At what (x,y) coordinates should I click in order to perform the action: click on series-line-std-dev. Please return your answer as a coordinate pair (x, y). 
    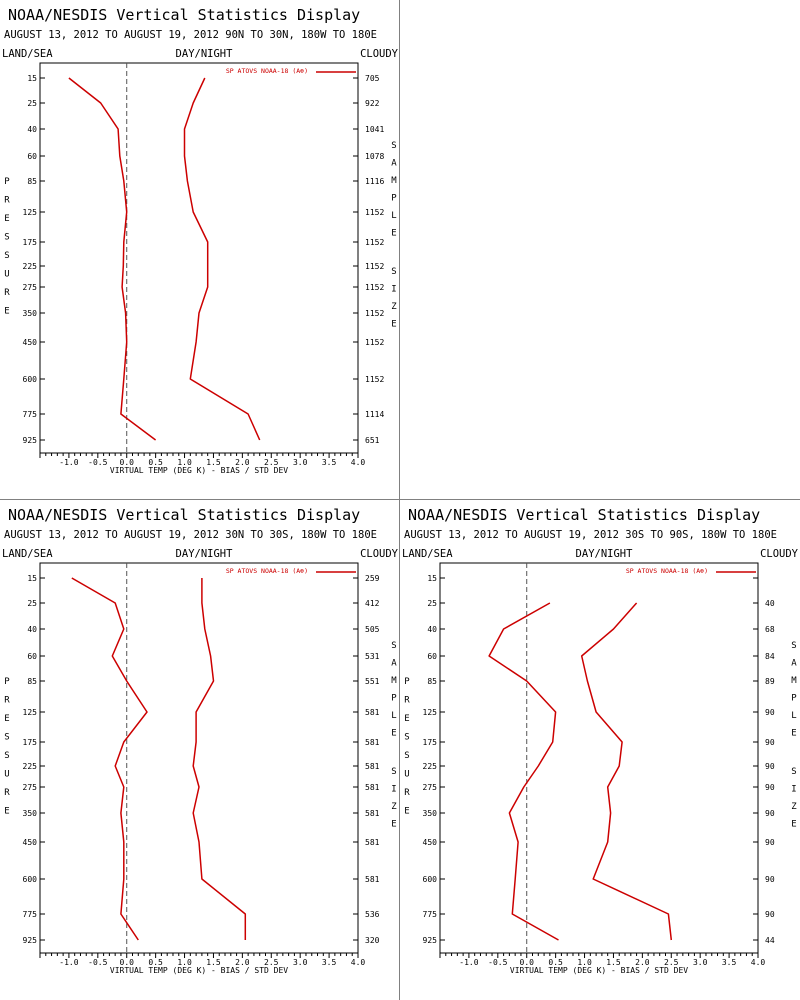
    Looking at the image, I should click on (222, 259).